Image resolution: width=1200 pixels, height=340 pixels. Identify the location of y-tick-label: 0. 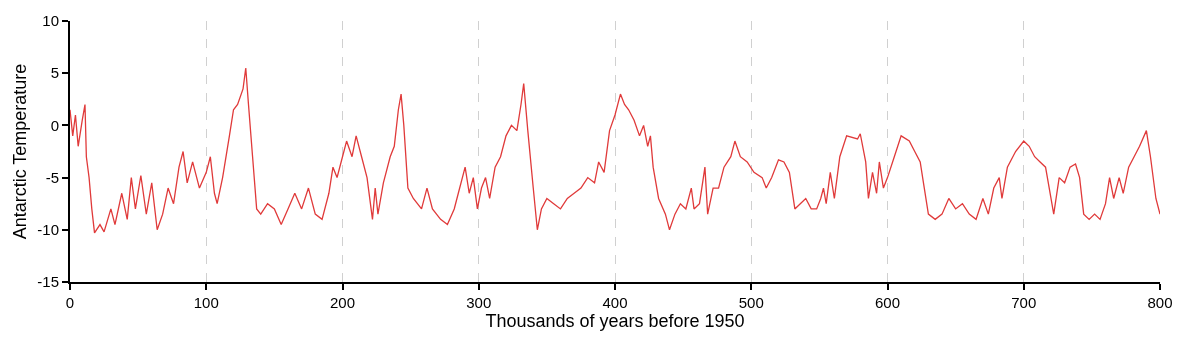
(54, 125).